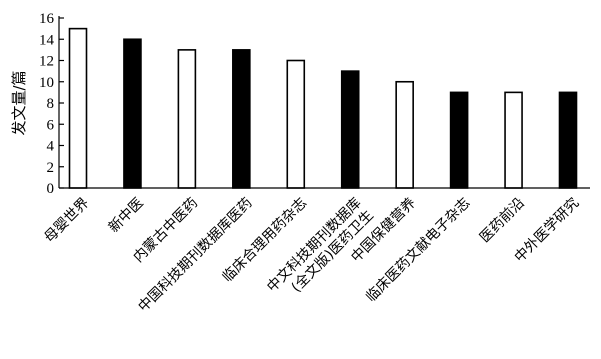 The image size is (601, 359). I want to click on x-tick-label: 母婴世界, so click(66, 220).